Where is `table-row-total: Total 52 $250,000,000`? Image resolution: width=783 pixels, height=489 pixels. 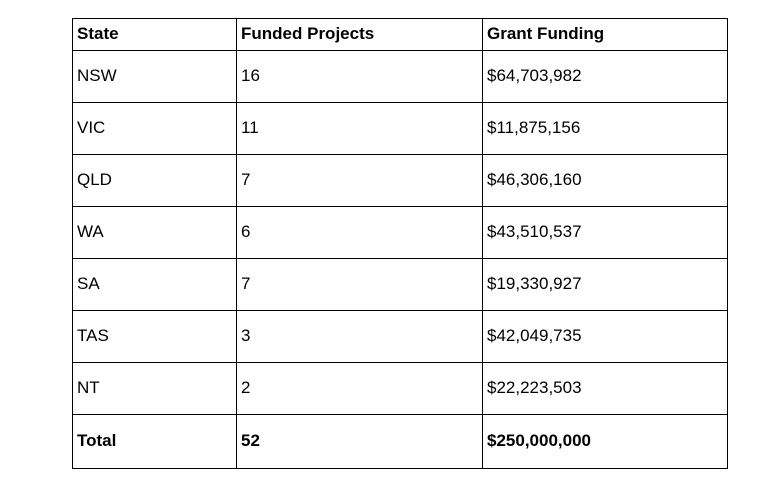 table-row-total: Total 52 $250,000,000 is located at coordinates (400, 441).